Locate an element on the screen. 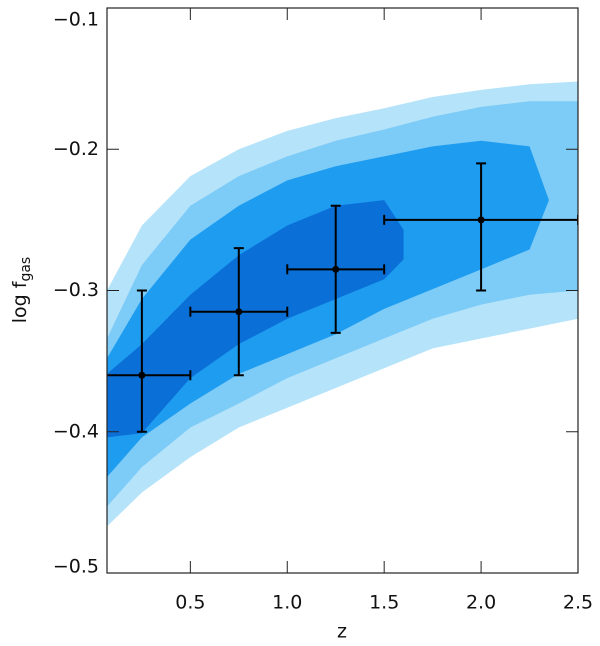 This screenshot has width=600, height=646. x-tick-label: 1.5 is located at coordinates (384, 603).